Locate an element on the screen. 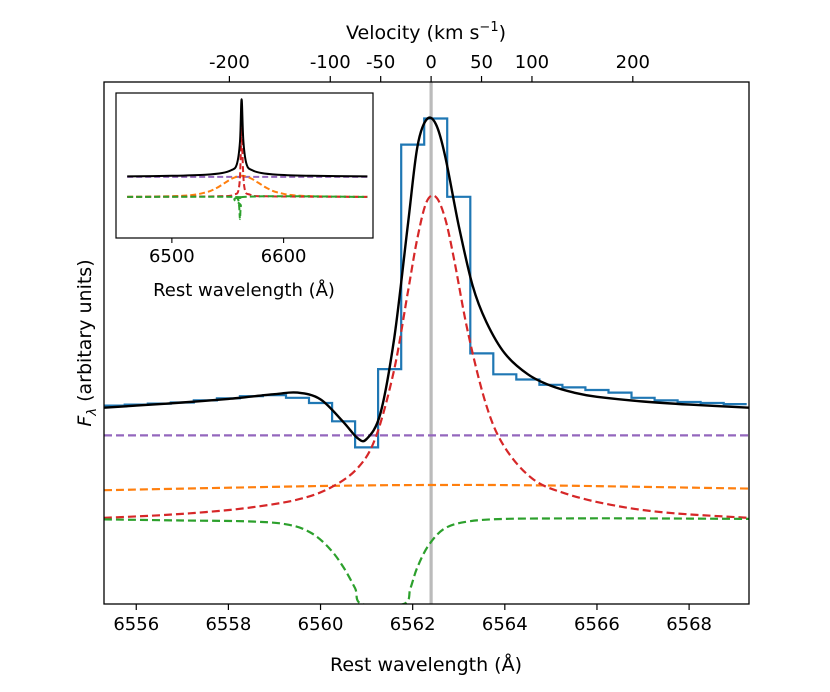  x-axis-title: Rest wavelength (Å) is located at coordinates (426, 664).